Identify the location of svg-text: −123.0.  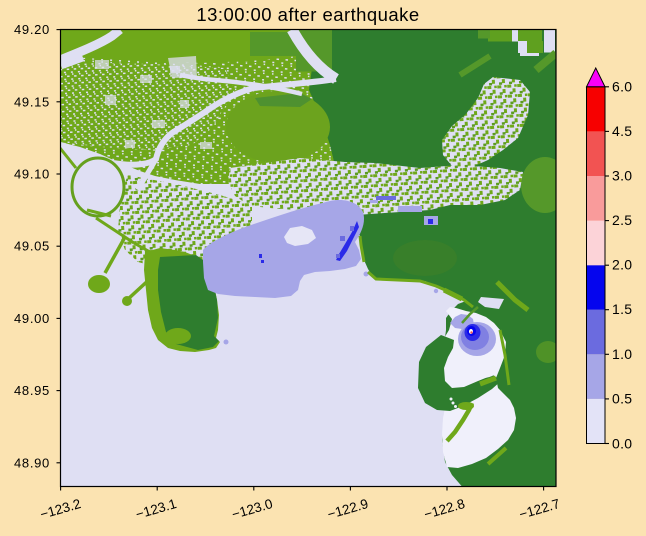
(252, 509).